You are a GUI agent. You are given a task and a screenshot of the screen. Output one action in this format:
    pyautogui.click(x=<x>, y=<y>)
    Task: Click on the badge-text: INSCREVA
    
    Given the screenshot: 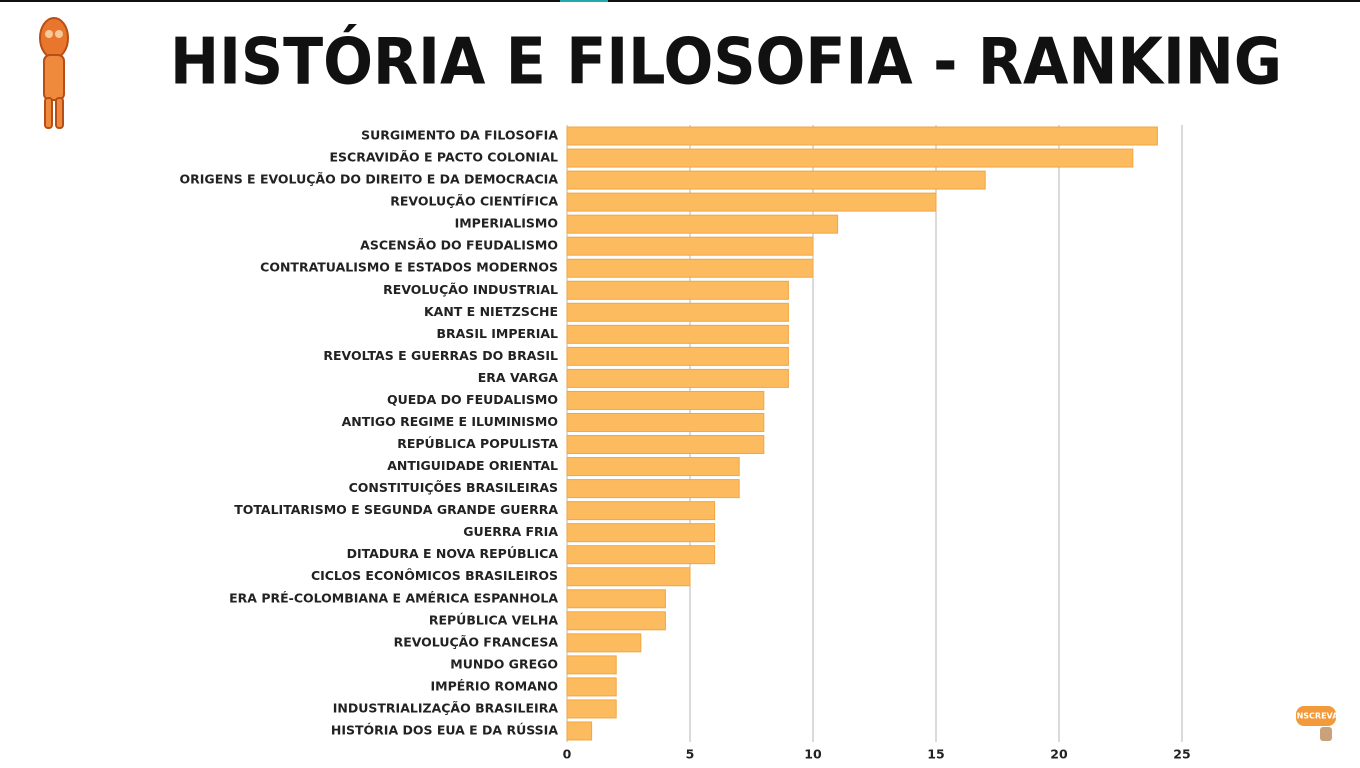 What is the action you would take?
    pyautogui.click(x=1317, y=716)
    